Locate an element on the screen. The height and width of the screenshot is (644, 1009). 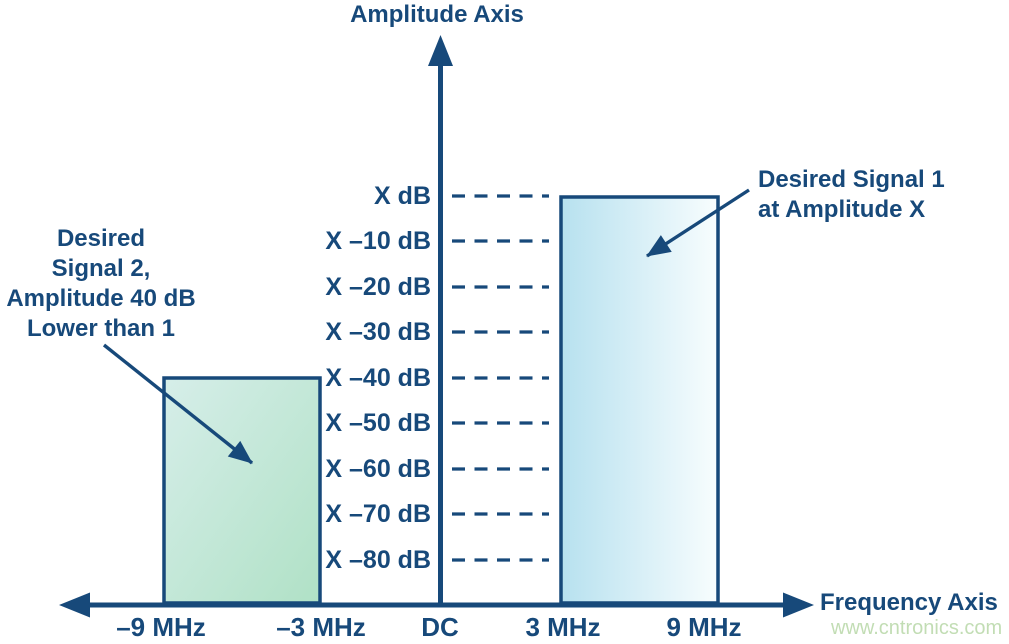
amplitude-tick-label-x50db: X –50 dB is located at coordinates (378, 423).